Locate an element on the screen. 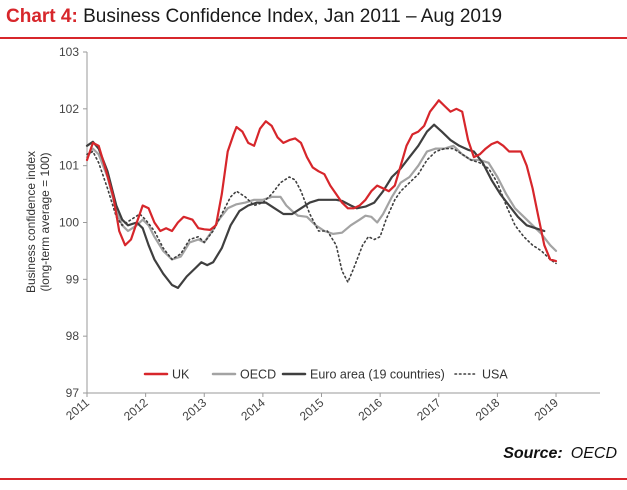 The height and width of the screenshot is (490, 627). x-tick-label: 2019 is located at coordinates (547, 409).